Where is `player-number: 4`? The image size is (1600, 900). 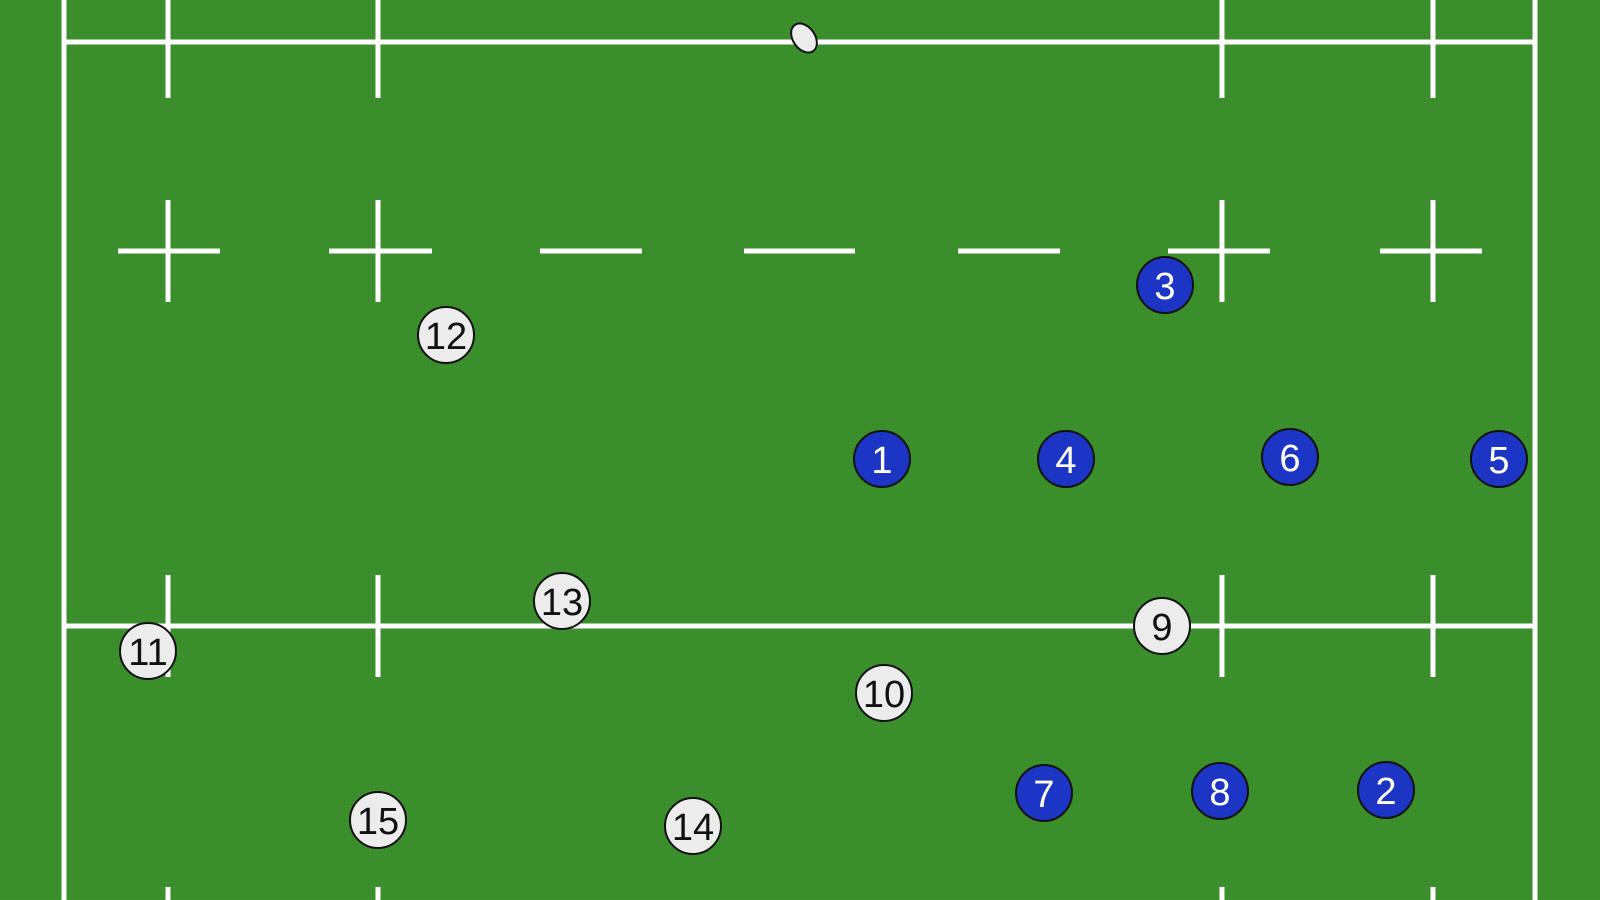 player-number: 4 is located at coordinates (1065, 461).